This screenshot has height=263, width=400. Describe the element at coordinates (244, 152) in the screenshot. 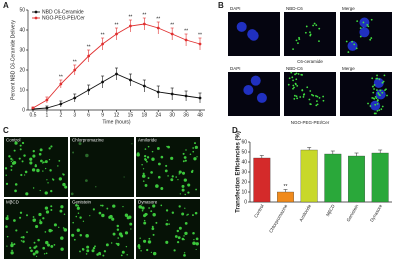

I see `y-tick-label: 50` at that location.